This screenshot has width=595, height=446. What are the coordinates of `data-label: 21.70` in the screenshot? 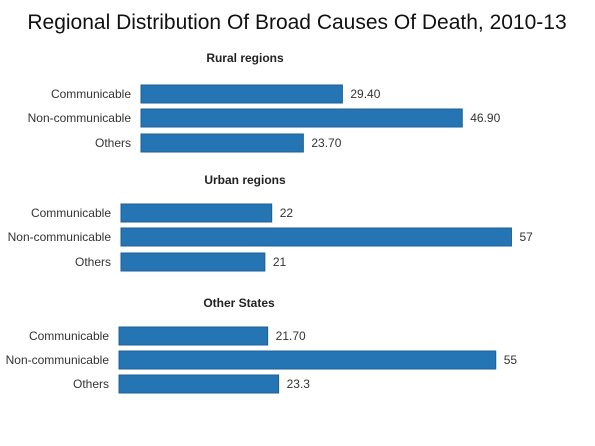 It's located at (291, 336).